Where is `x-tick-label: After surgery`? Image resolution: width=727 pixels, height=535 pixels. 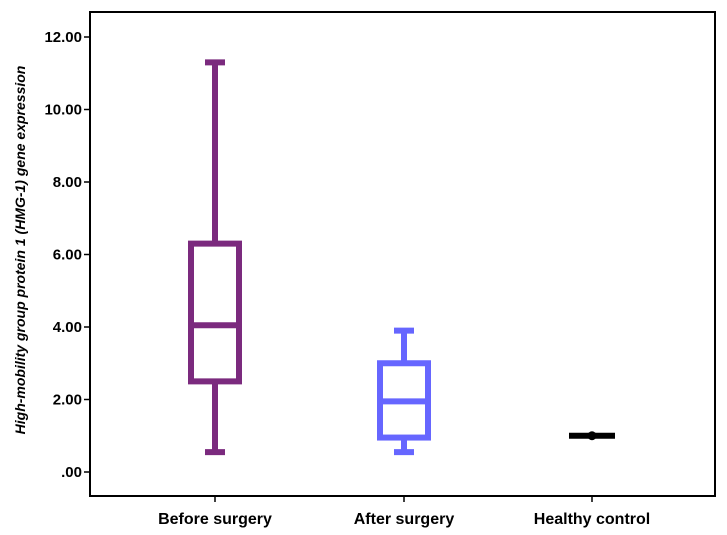
x-tick-label: After surgery is located at coordinates (404, 519).